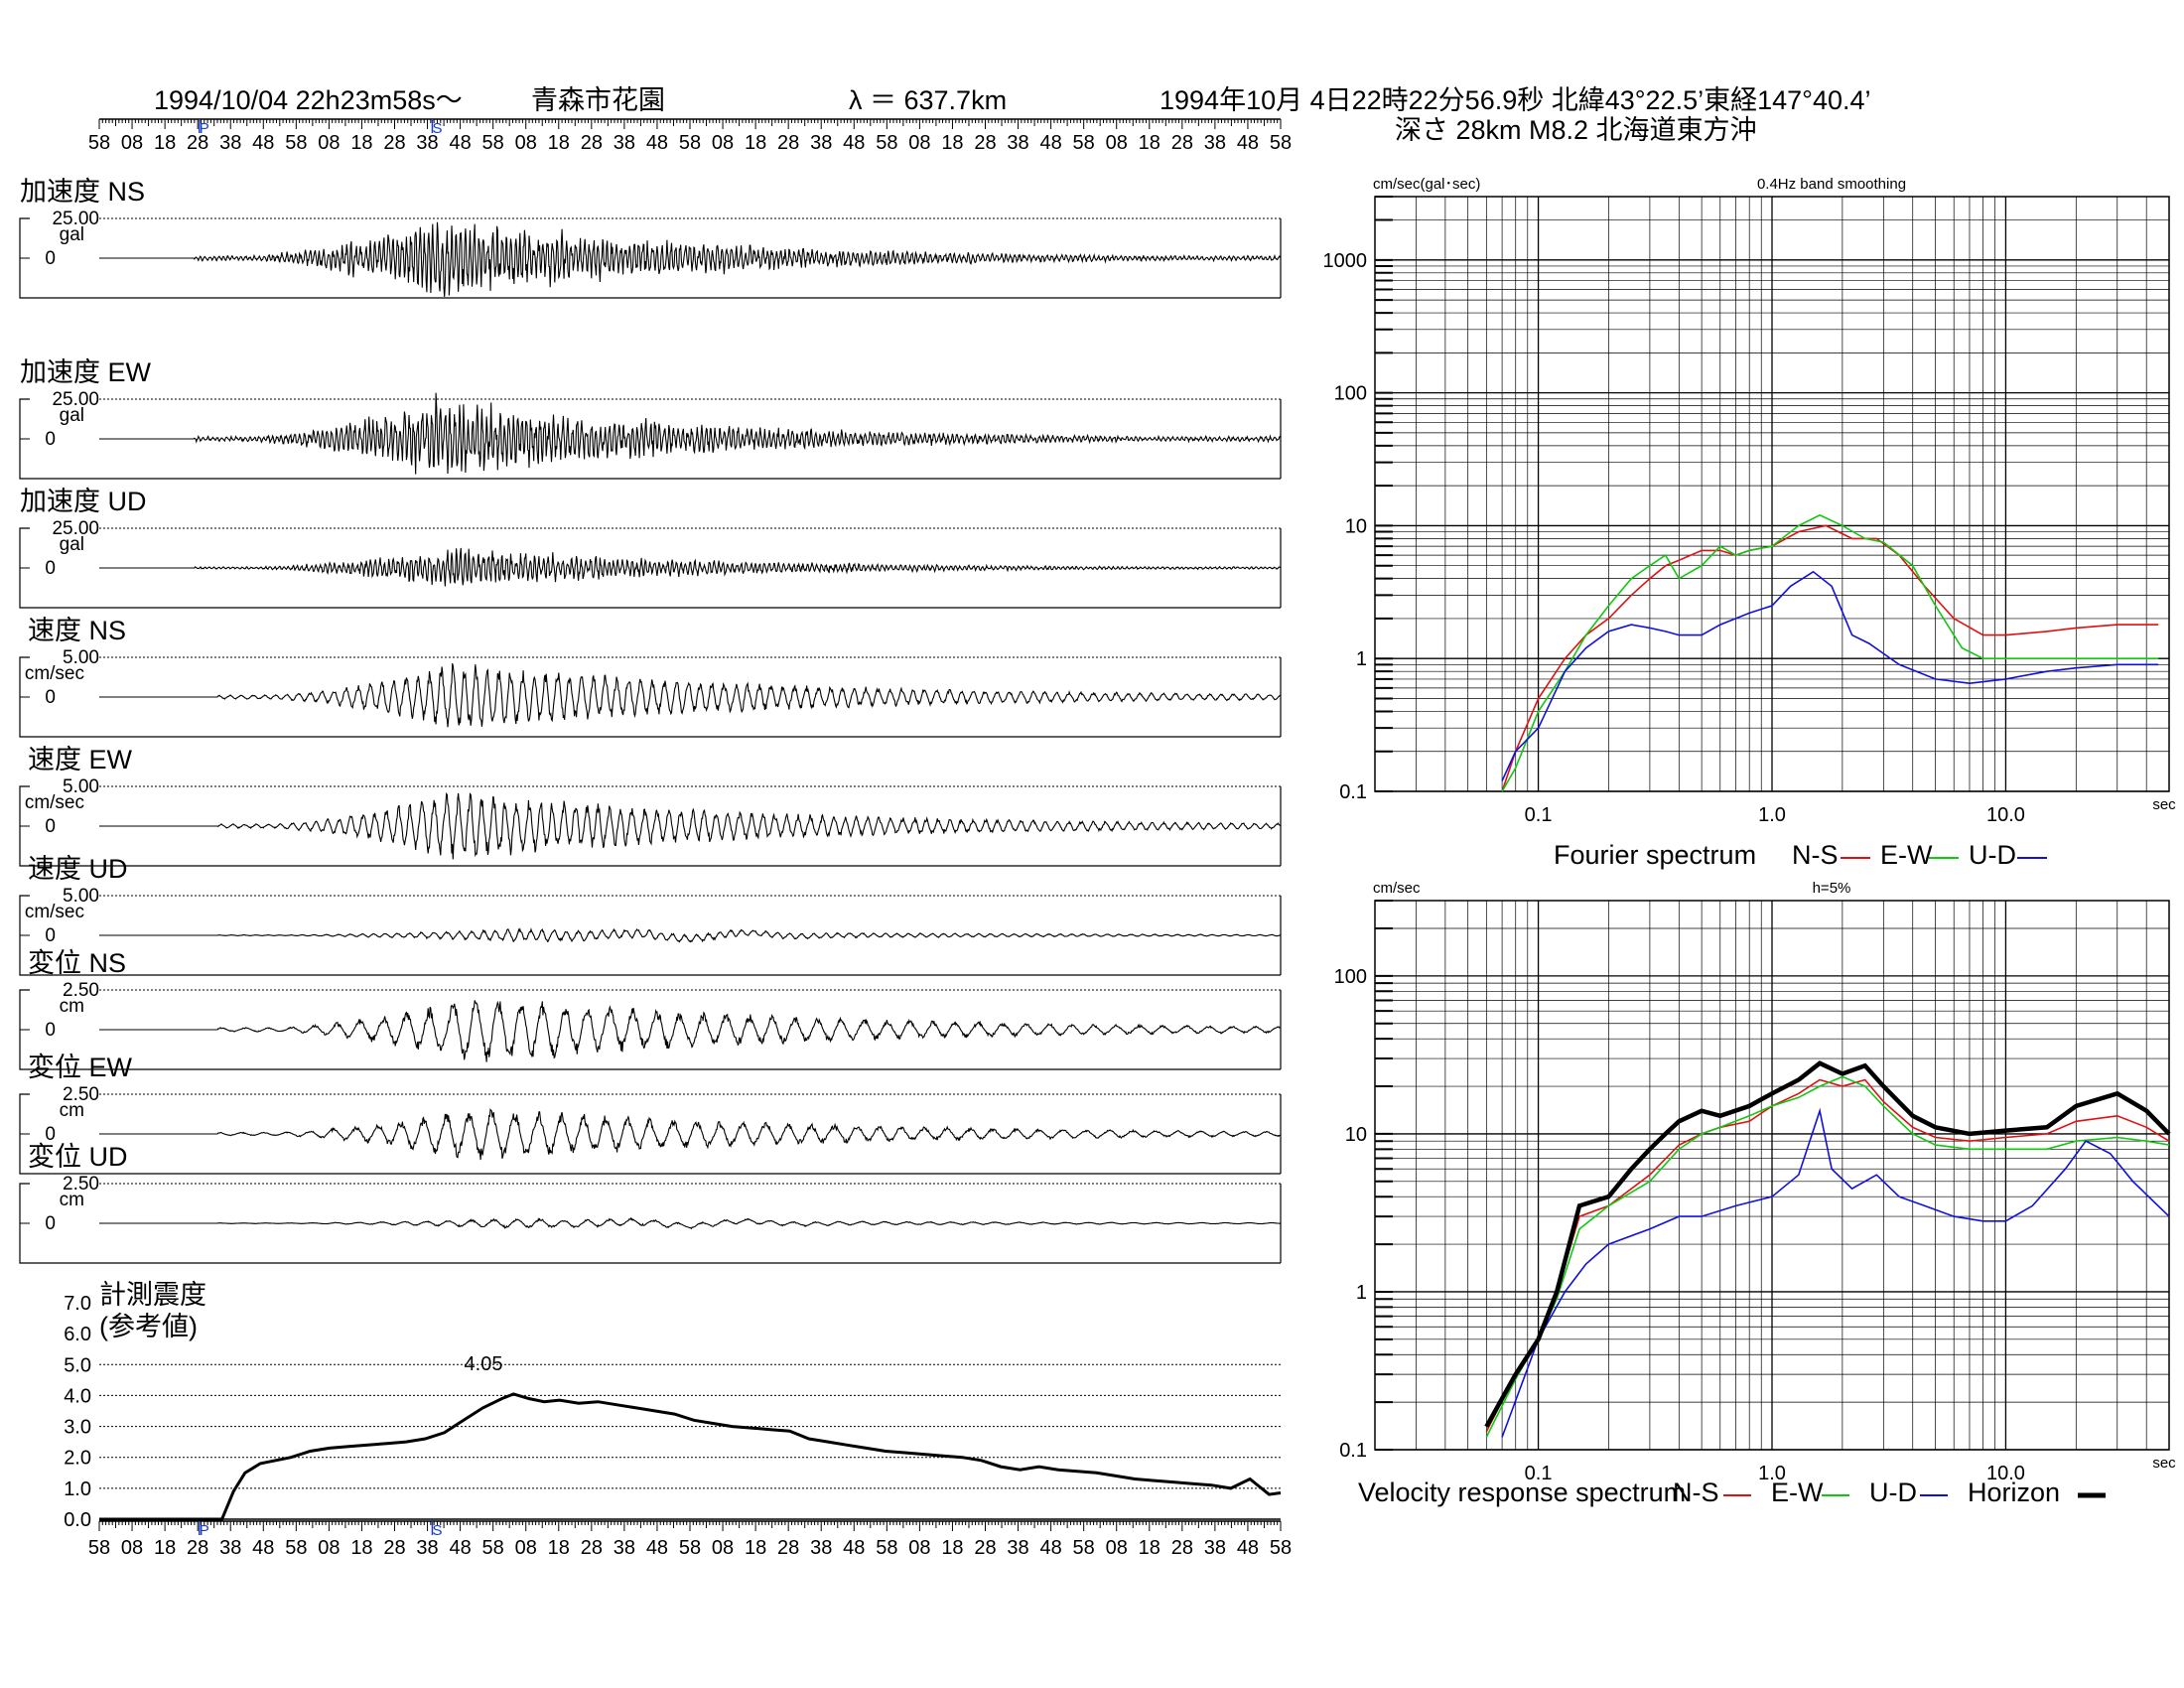  Describe the element at coordinates (148, 1326) in the screenshot. I see `intensity-ylabel2: (参考値)` at that location.